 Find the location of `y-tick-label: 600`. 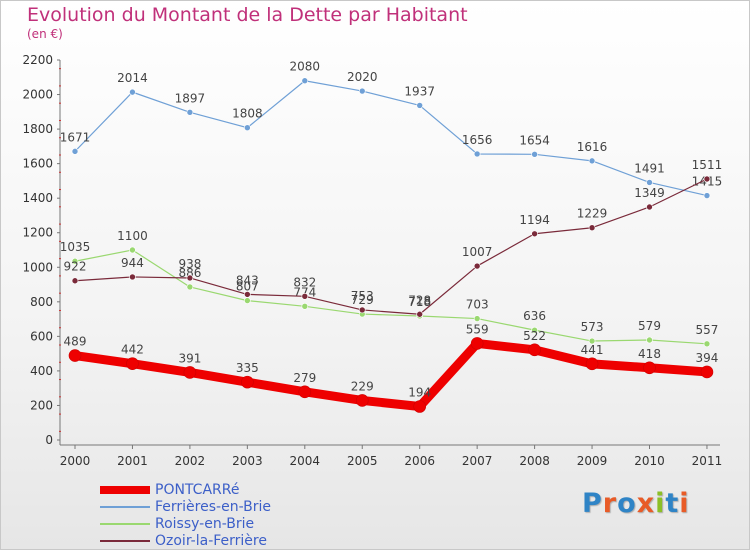

y-tick-label: 600 is located at coordinates (41, 336).